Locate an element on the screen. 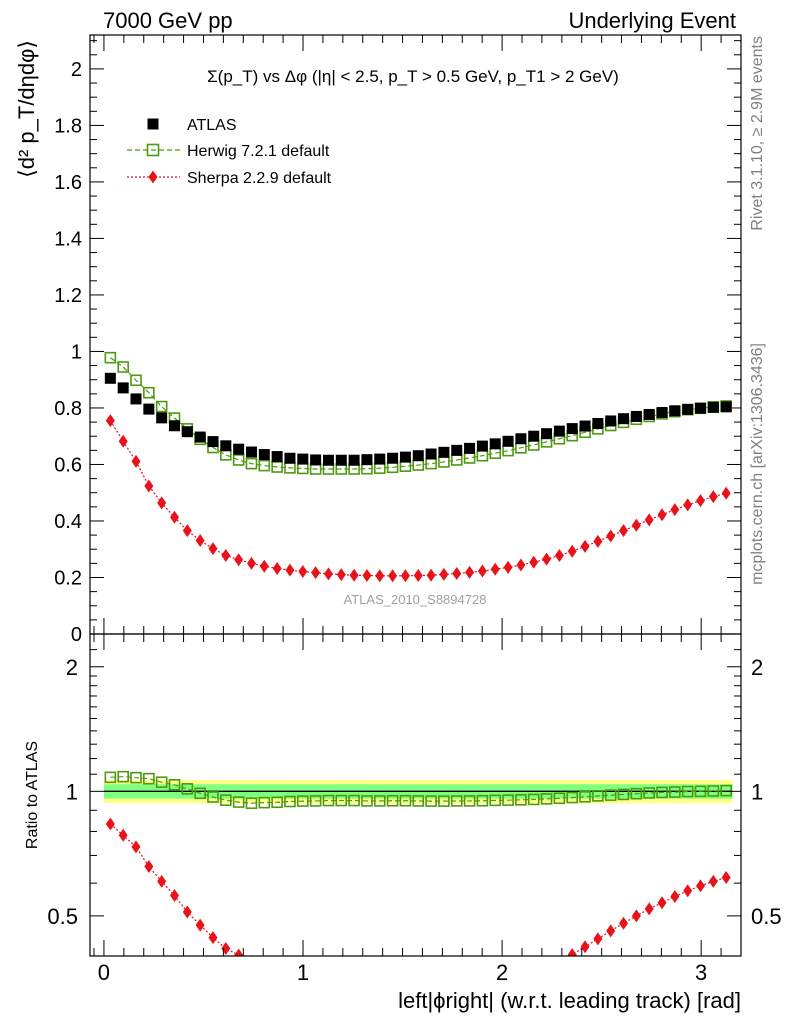 The height and width of the screenshot is (1024, 786). main-ylabel: ⟨d² p_T/dηdφ⟩ is located at coordinates (26, 109).